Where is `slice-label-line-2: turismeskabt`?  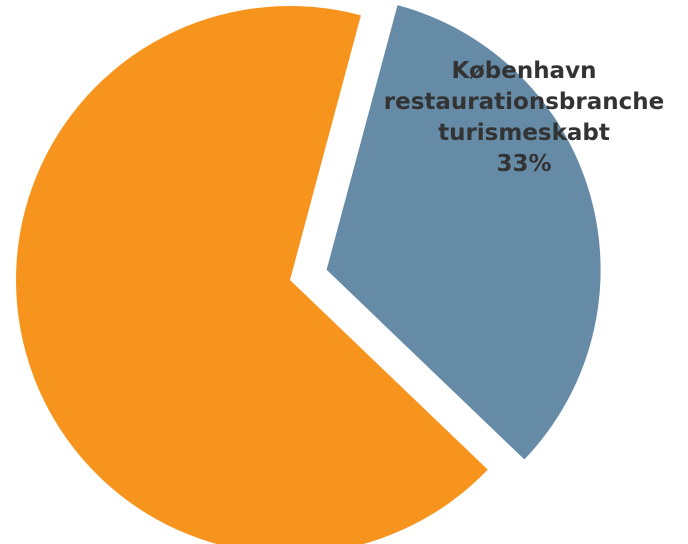
slice-label-line-2: turismeskabt is located at coordinates (524, 133).